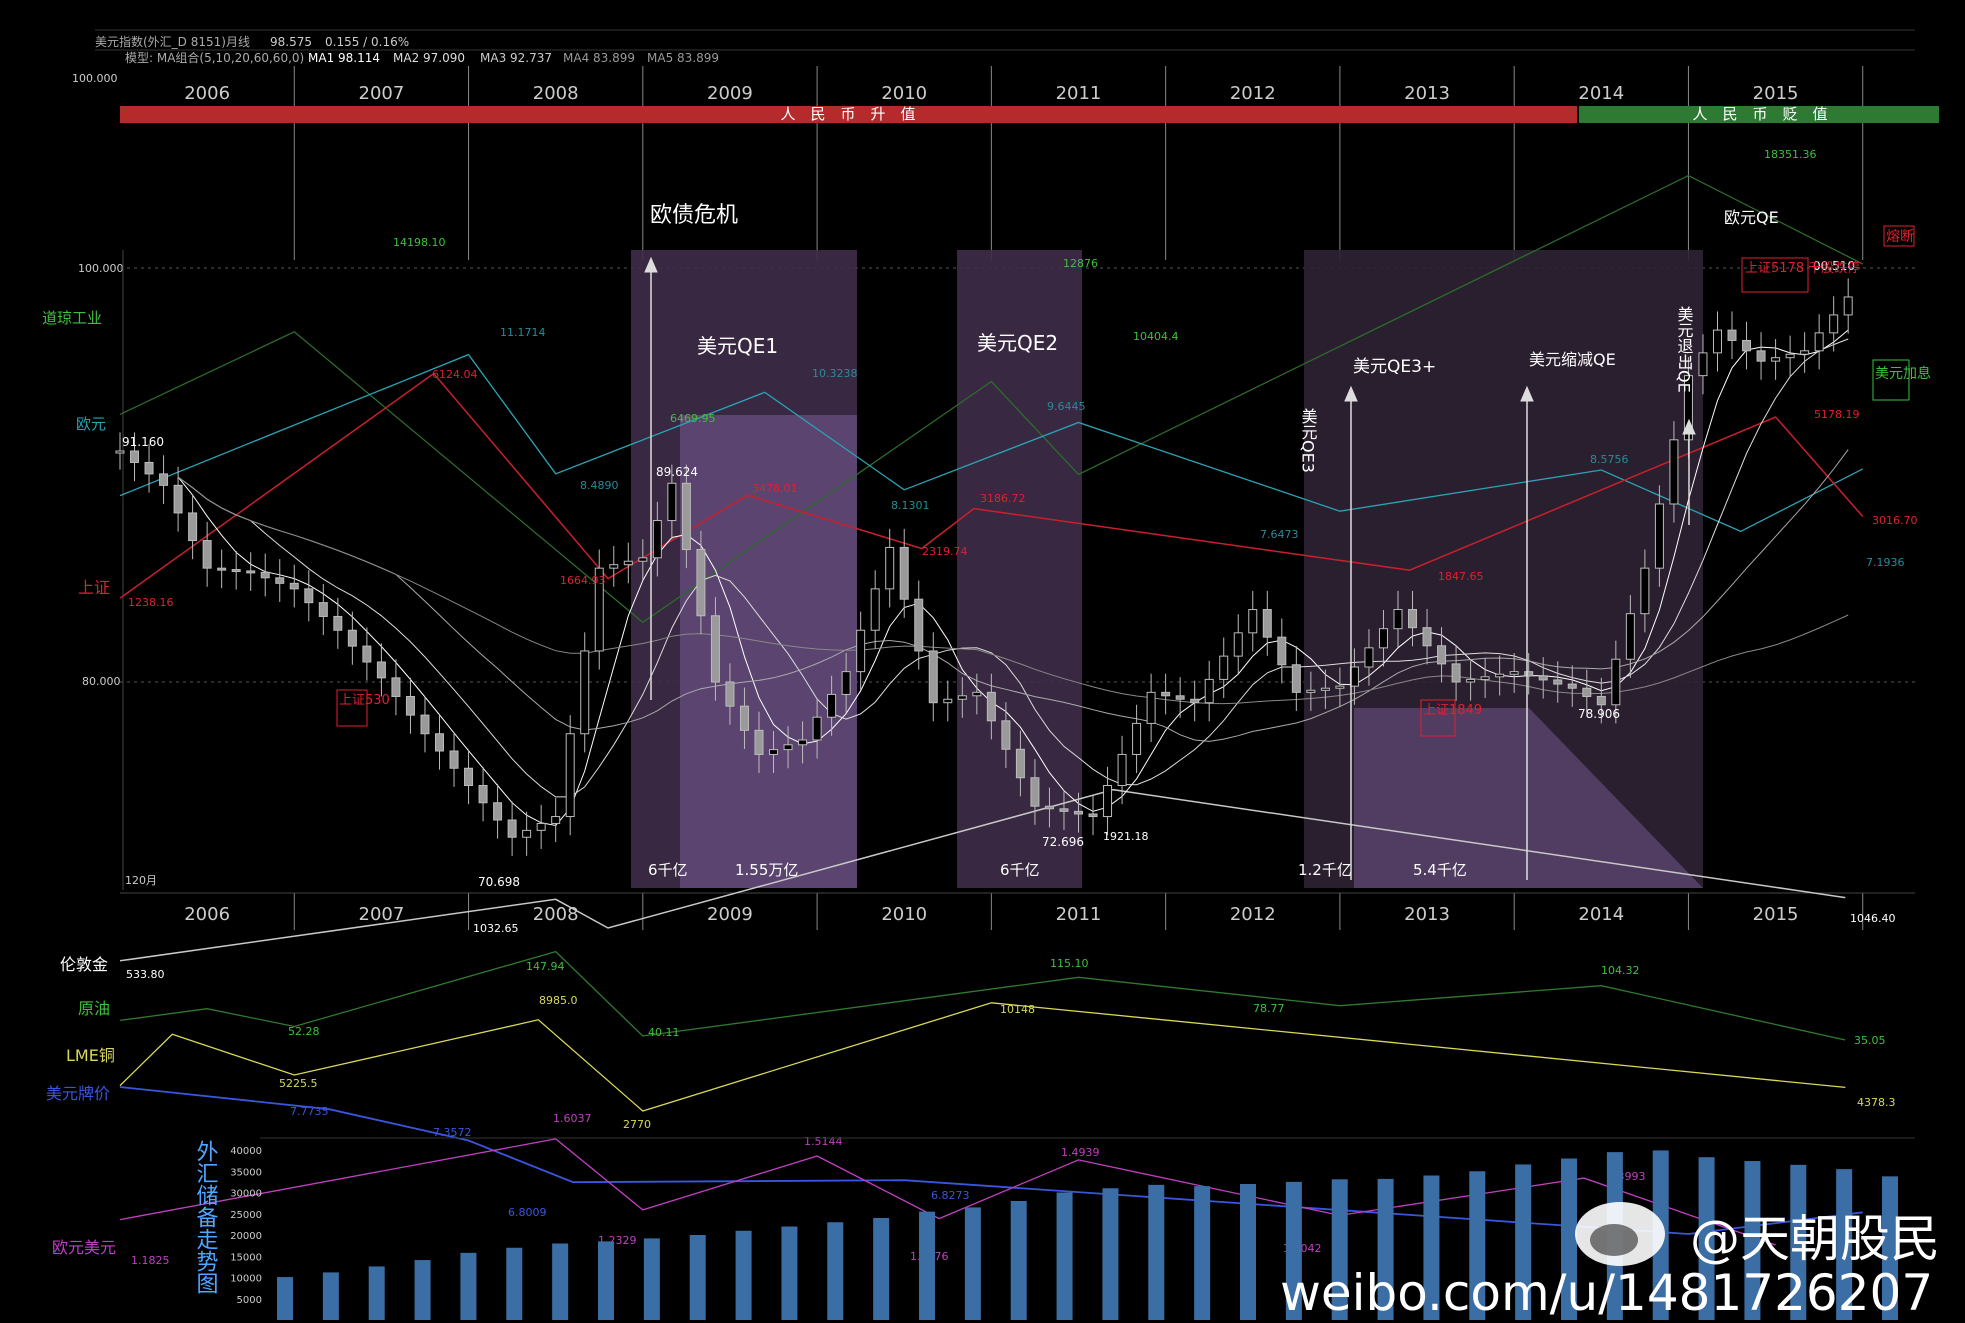 The height and width of the screenshot is (1323, 1965). What do you see at coordinates (1616, 798) in the screenshot?
I see `taper-triangle` at bounding box center [1616, 798].